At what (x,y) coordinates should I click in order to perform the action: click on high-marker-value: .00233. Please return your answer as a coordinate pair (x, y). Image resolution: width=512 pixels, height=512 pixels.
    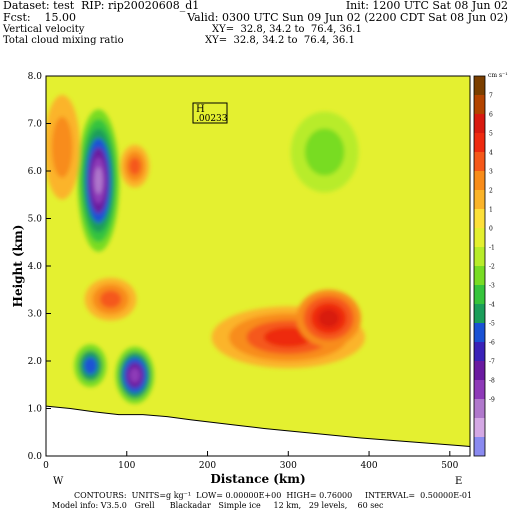
    Looking at the image, I should click on (212, 119).